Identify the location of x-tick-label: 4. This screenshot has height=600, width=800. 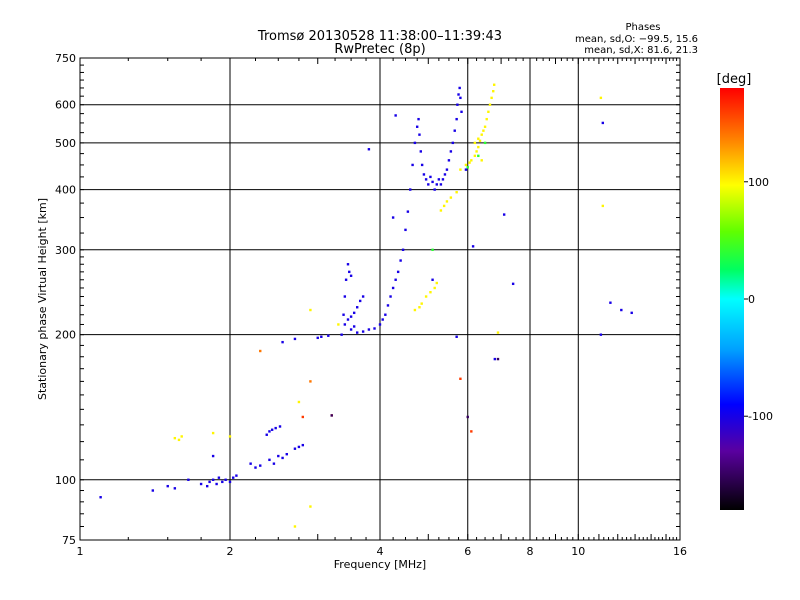
(380, 551).